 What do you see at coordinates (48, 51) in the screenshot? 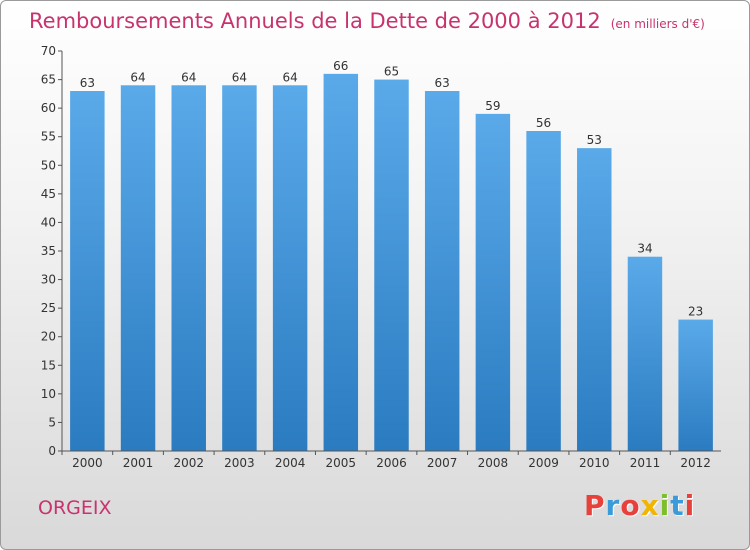
I see `y-tick-label-70: 70` at bounding box center [48, 51].